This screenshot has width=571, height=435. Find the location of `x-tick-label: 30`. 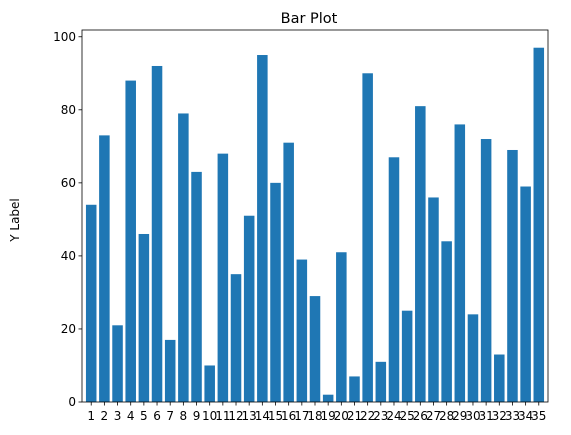

x-tick-label: 30 is located at coordinates (472, 416).